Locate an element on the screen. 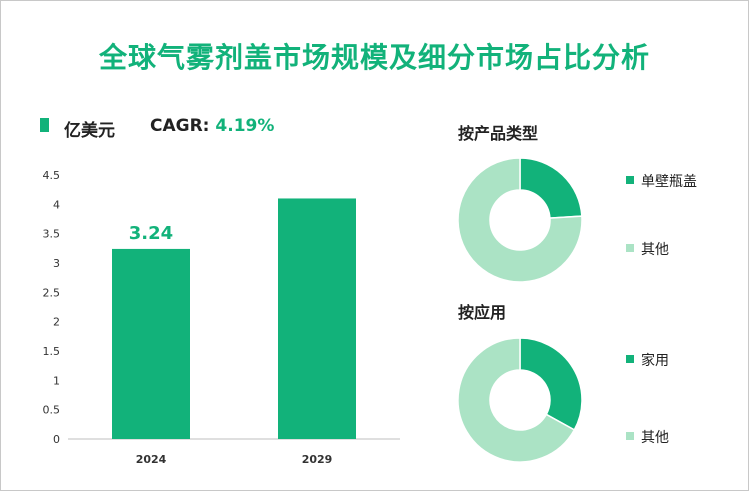  y-tick-label: 3.5 is located at coordinates (52, 234).